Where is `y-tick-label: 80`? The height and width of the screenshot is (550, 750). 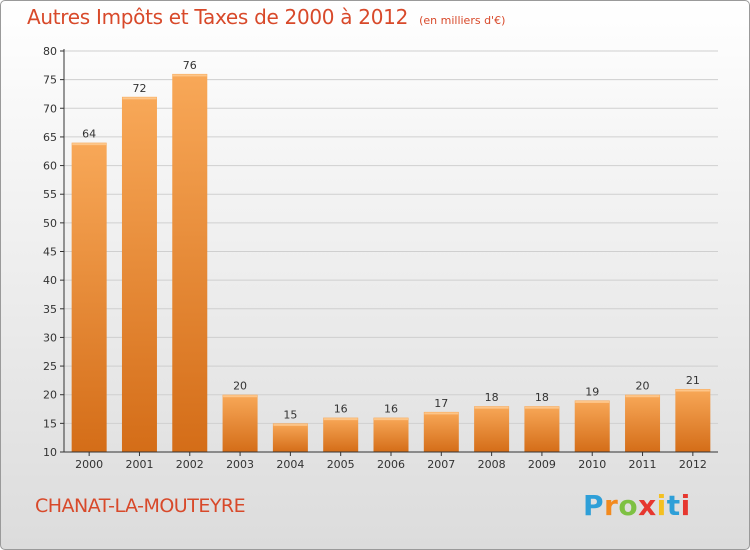 y-tick-label: 80 is located at coordinates (50, 51).